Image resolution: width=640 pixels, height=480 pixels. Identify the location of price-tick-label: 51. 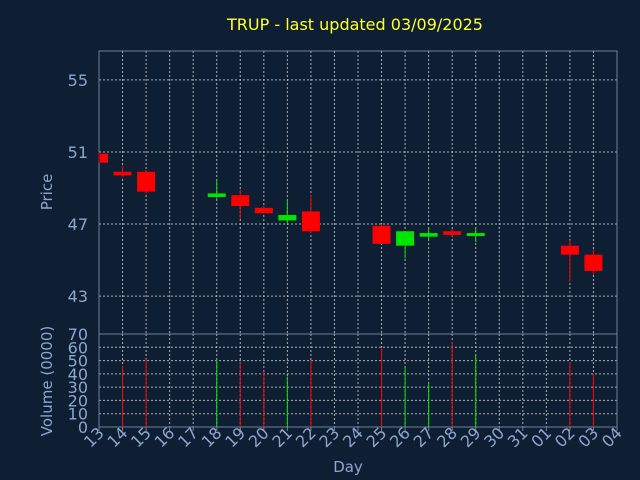
(78, 152).